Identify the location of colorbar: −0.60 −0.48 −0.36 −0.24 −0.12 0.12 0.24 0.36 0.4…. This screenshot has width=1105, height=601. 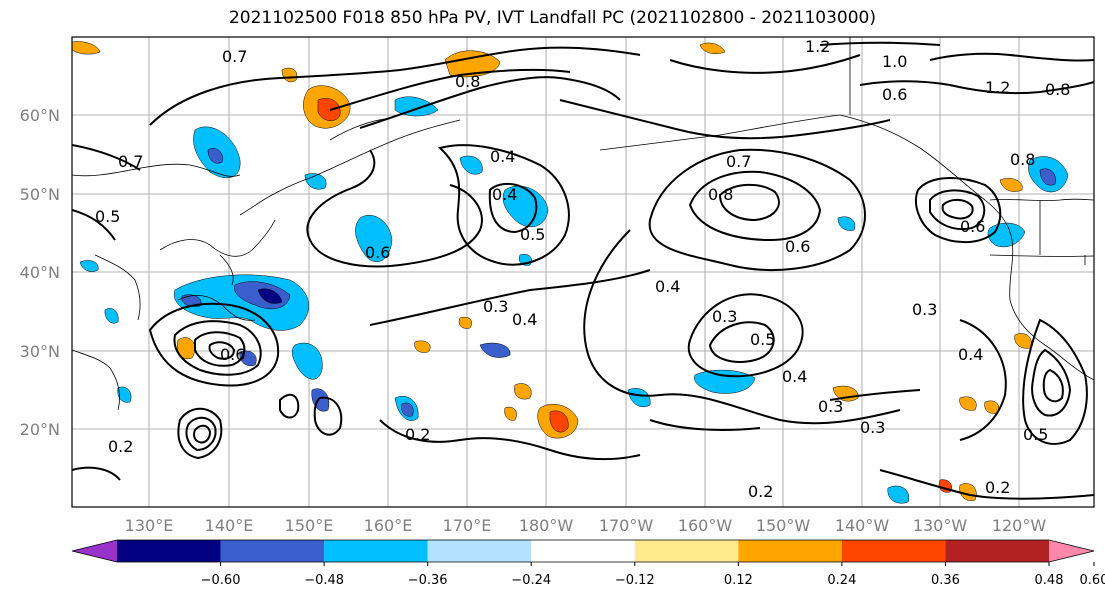
(588, 563).